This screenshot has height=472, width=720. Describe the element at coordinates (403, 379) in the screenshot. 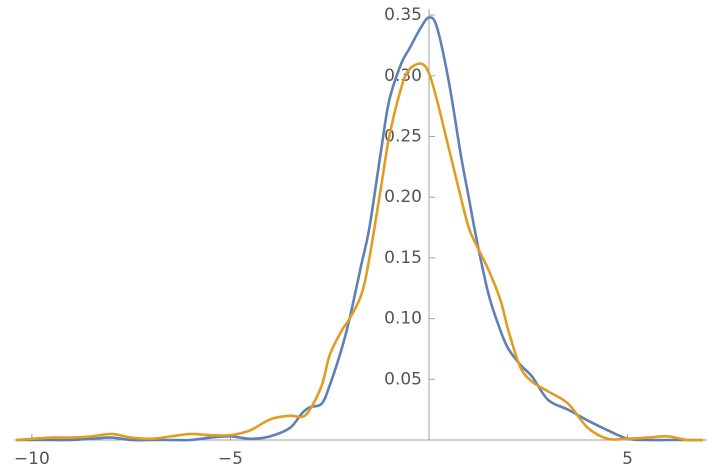

I see `y-tick-label: 0.05` at that location.